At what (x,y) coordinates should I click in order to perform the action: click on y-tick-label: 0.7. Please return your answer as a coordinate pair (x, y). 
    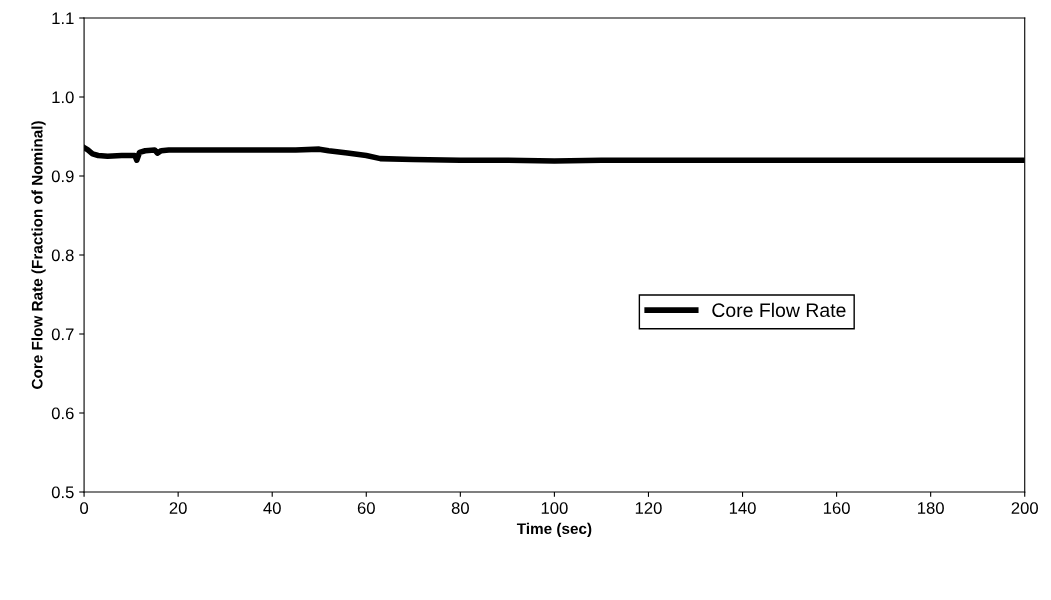
    Looking at the image, I should click on (62, 334).